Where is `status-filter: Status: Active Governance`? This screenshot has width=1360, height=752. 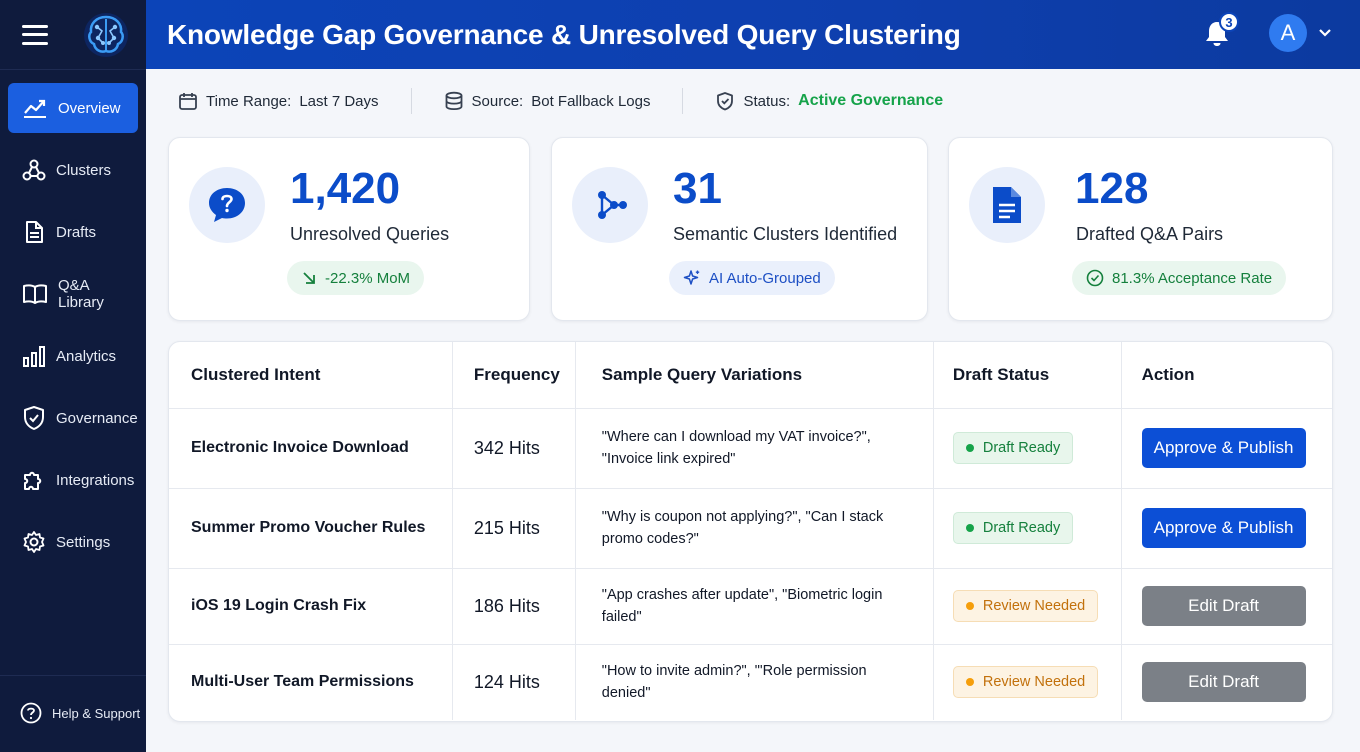 status-filter: Status: Active Governance is located at coordinates (829, 101).